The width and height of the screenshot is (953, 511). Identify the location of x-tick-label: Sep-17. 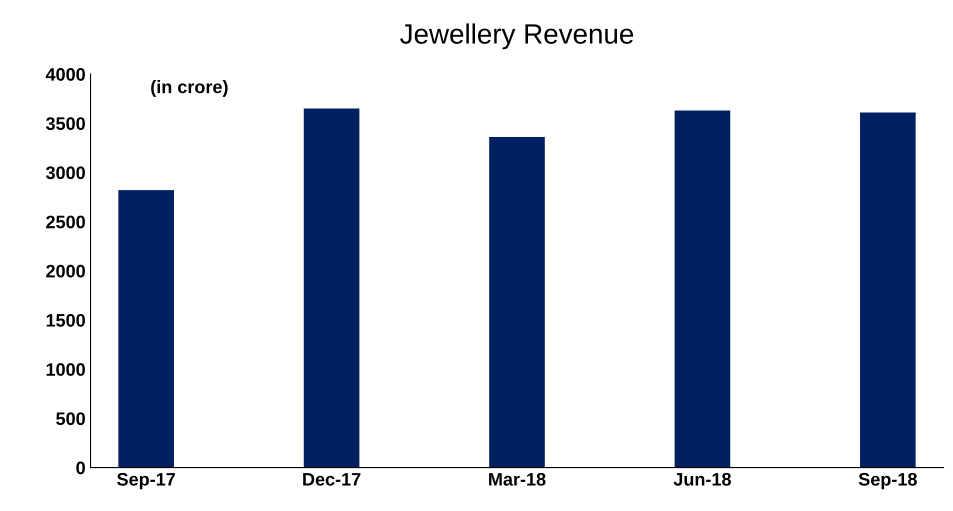
(146, 481).